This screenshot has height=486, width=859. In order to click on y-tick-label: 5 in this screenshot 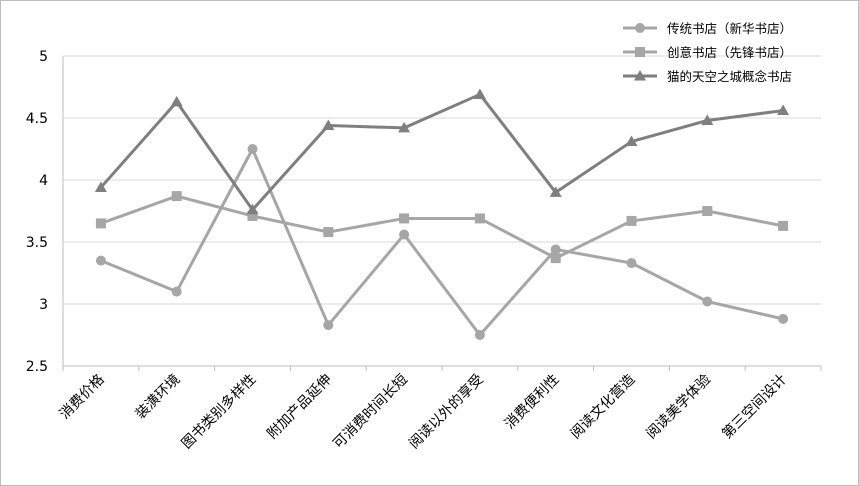, I will do `click(43, 57)`.